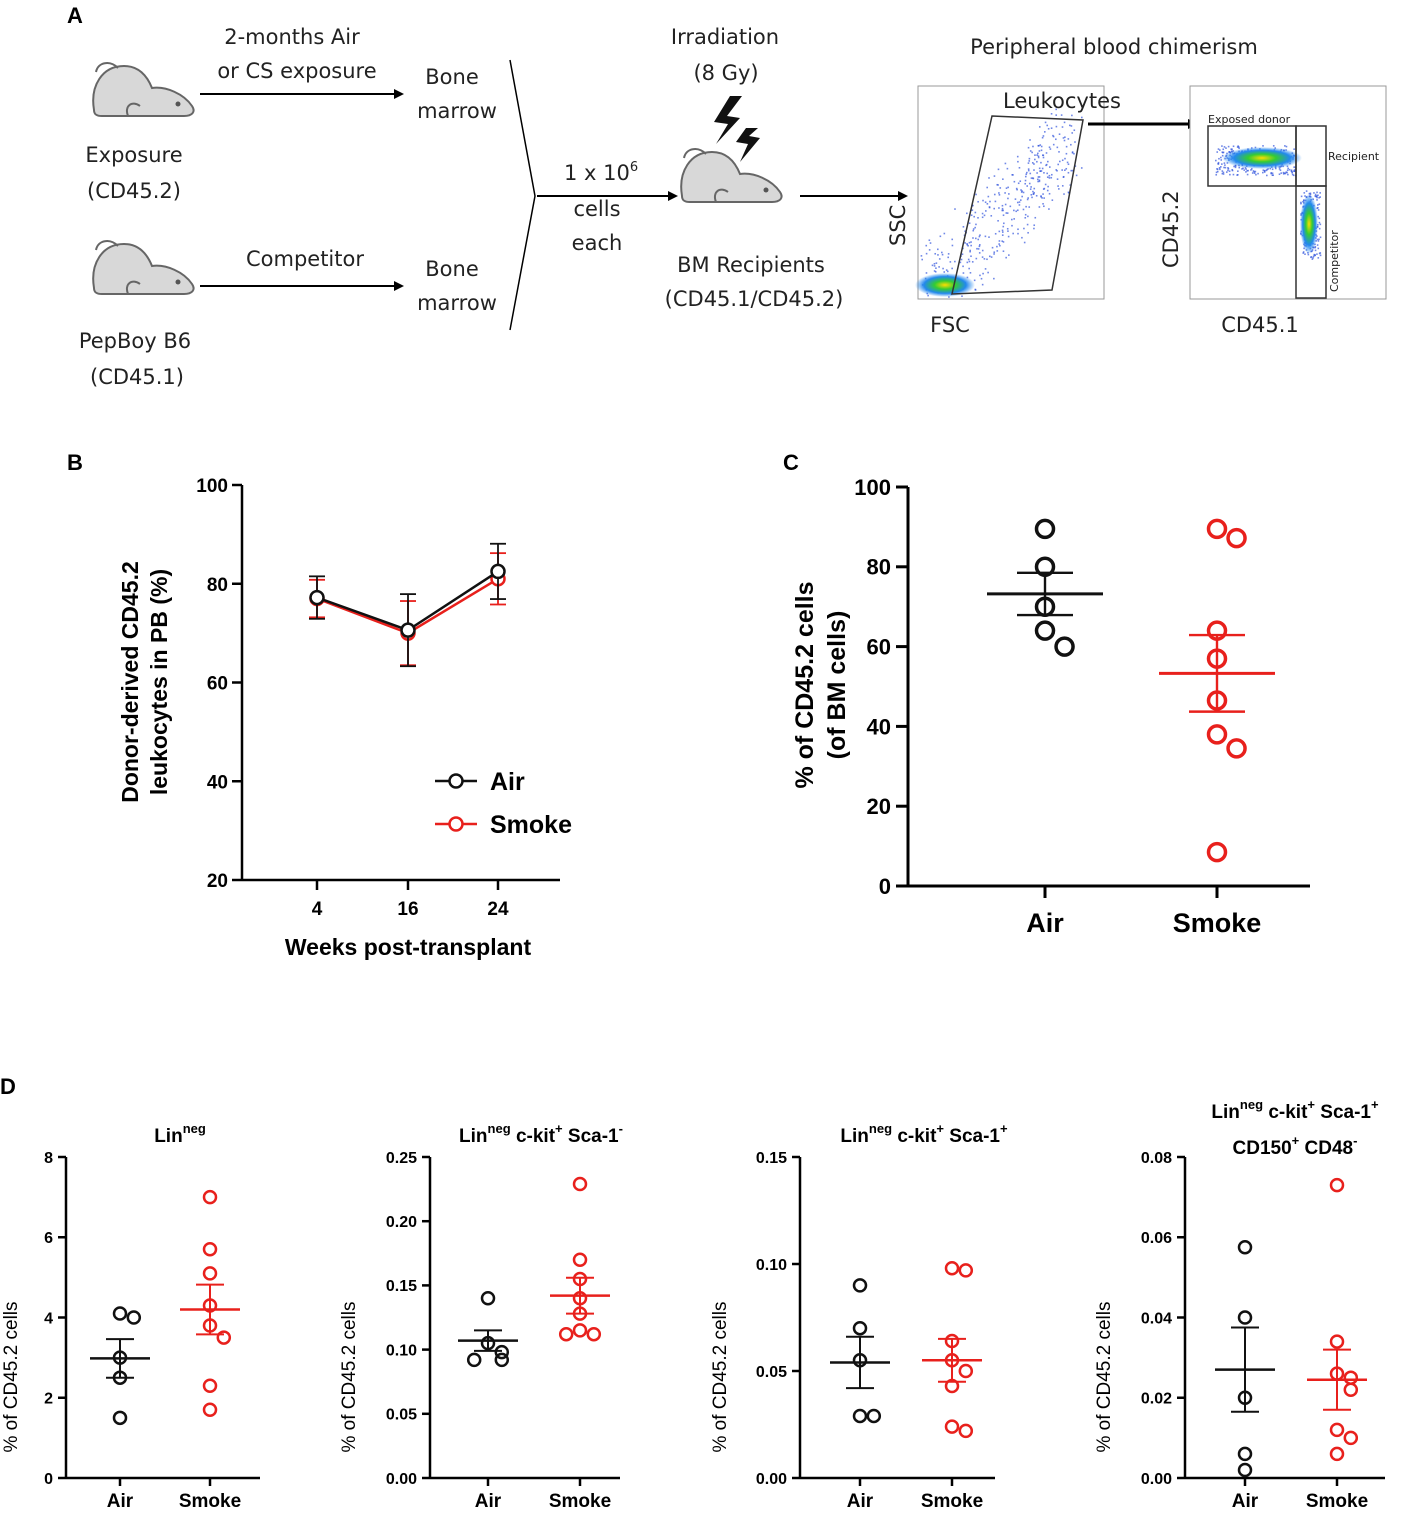 The width and height of the screenshot is (1417, 1513). What do you see at coordinates (130, 682) in the screenshot?
I see `panel-b-ylabel-1: Donor-derived CD45.2` at bounding box center [130, 682].